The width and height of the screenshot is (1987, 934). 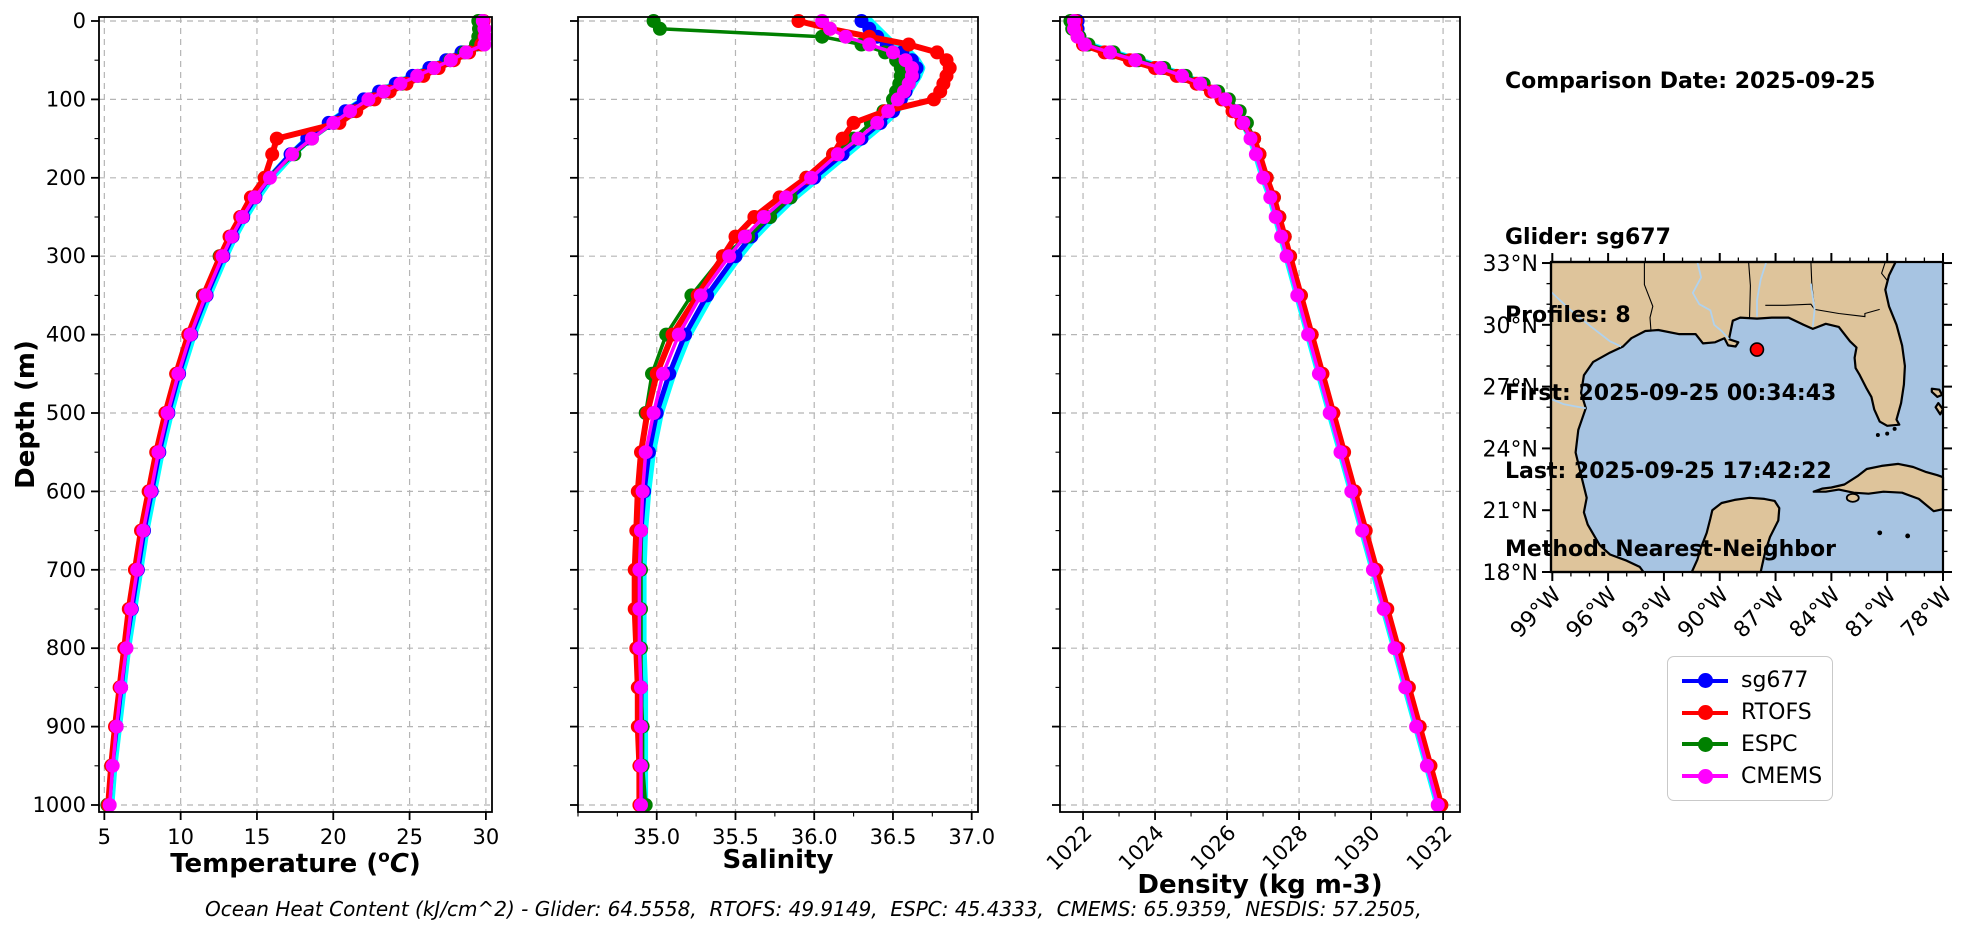 I want to click on map-lon-tick-label: 78°W, so click(x=1927, y=612).